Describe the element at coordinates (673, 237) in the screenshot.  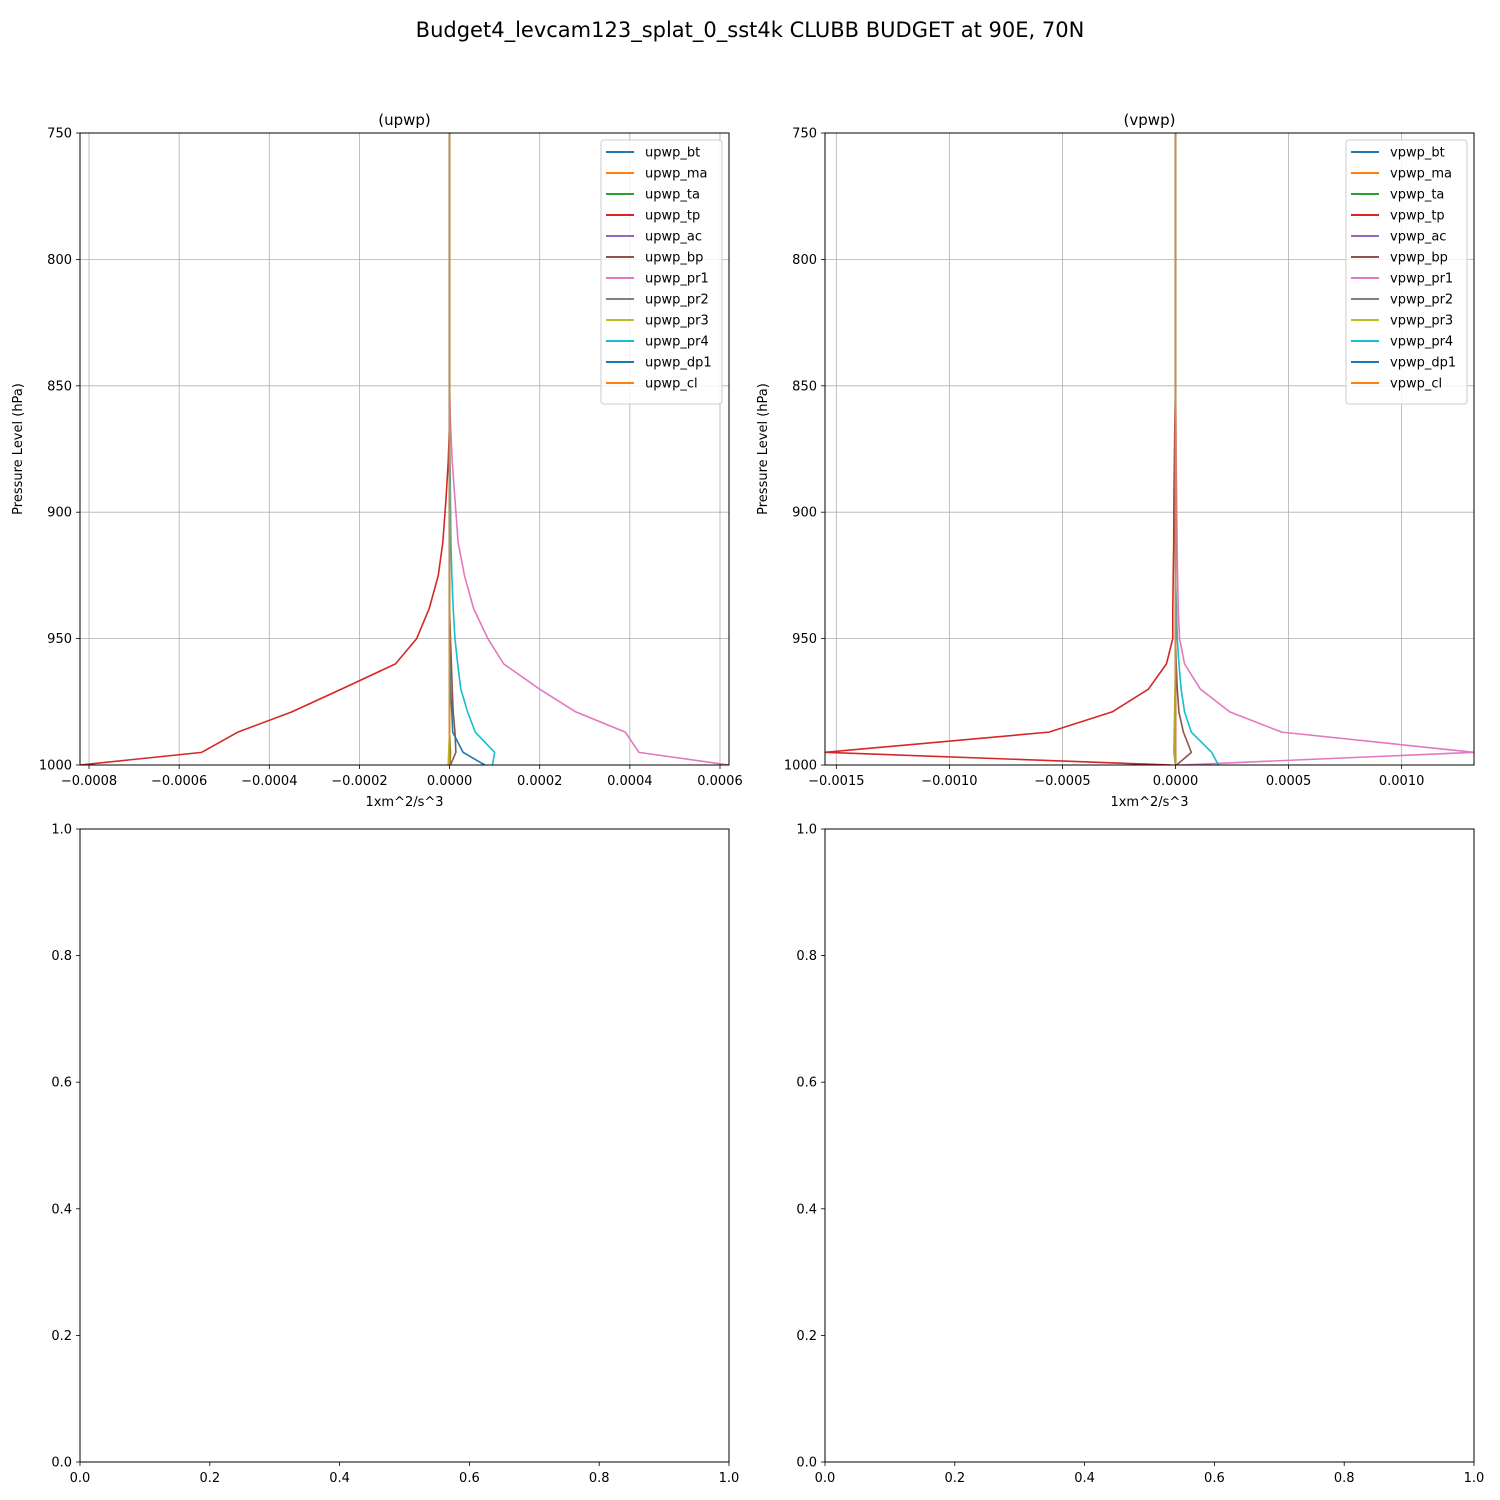
I see `legend-label: upwp_ac` at that location.